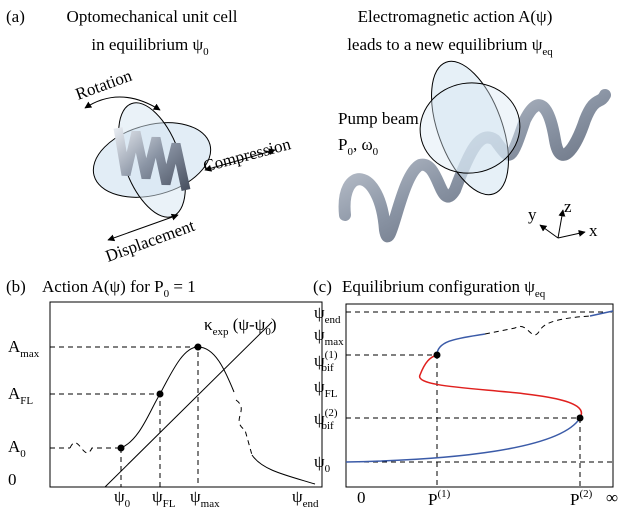  Describe the element at coordinates (221, 332) in the screenshot. I see `text-part: exp` at that location.